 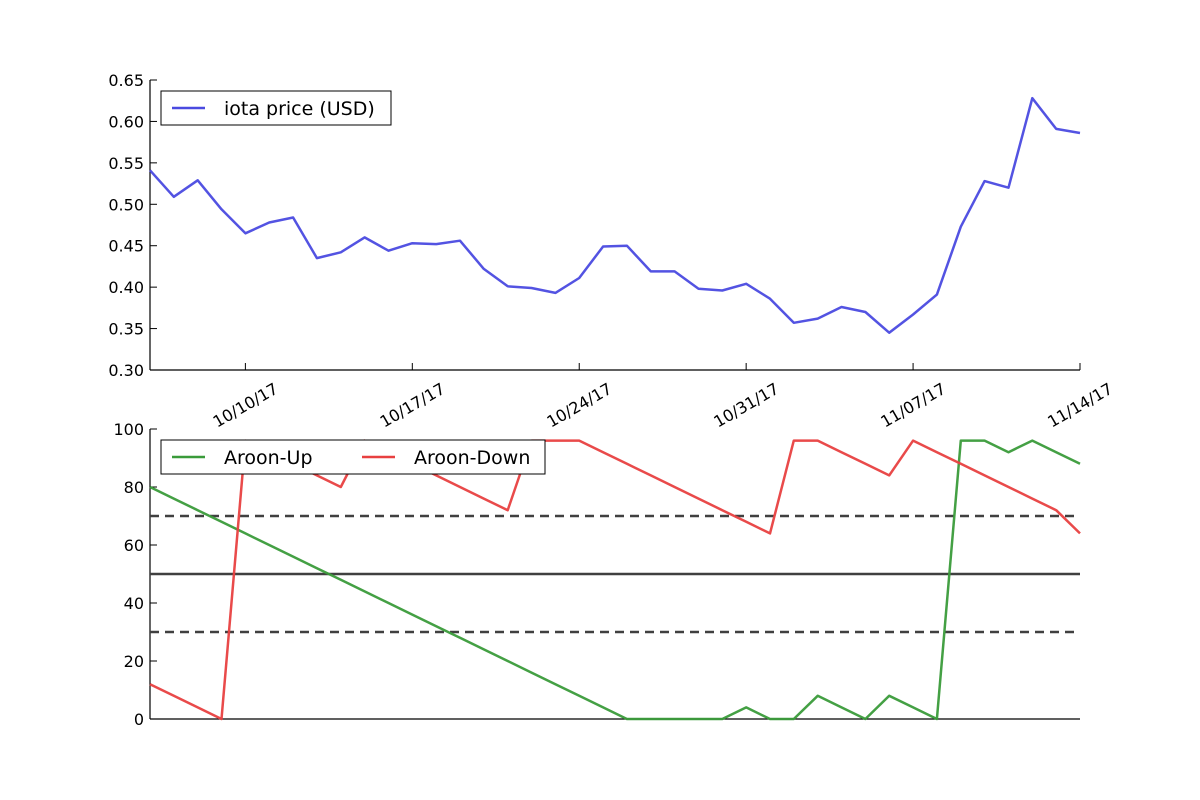 What do you see at coordinates (746, 405) in the screenshot?
I see `x-tick-label: 10/31/17` at bounding box center [746, 405].